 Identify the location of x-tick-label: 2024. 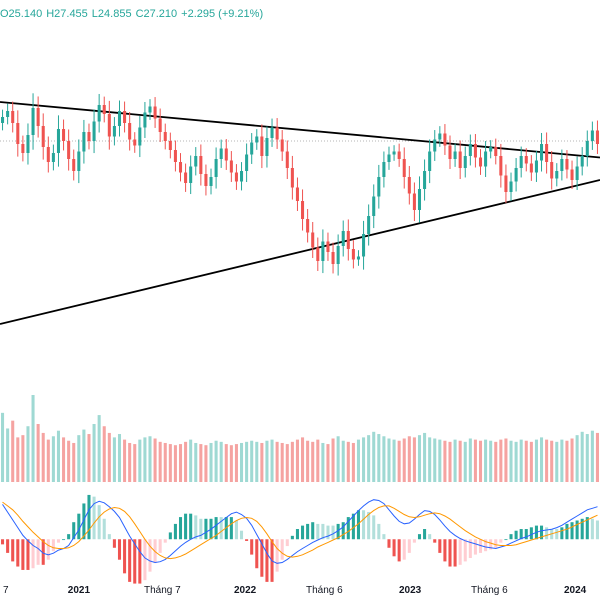
(575, 590).